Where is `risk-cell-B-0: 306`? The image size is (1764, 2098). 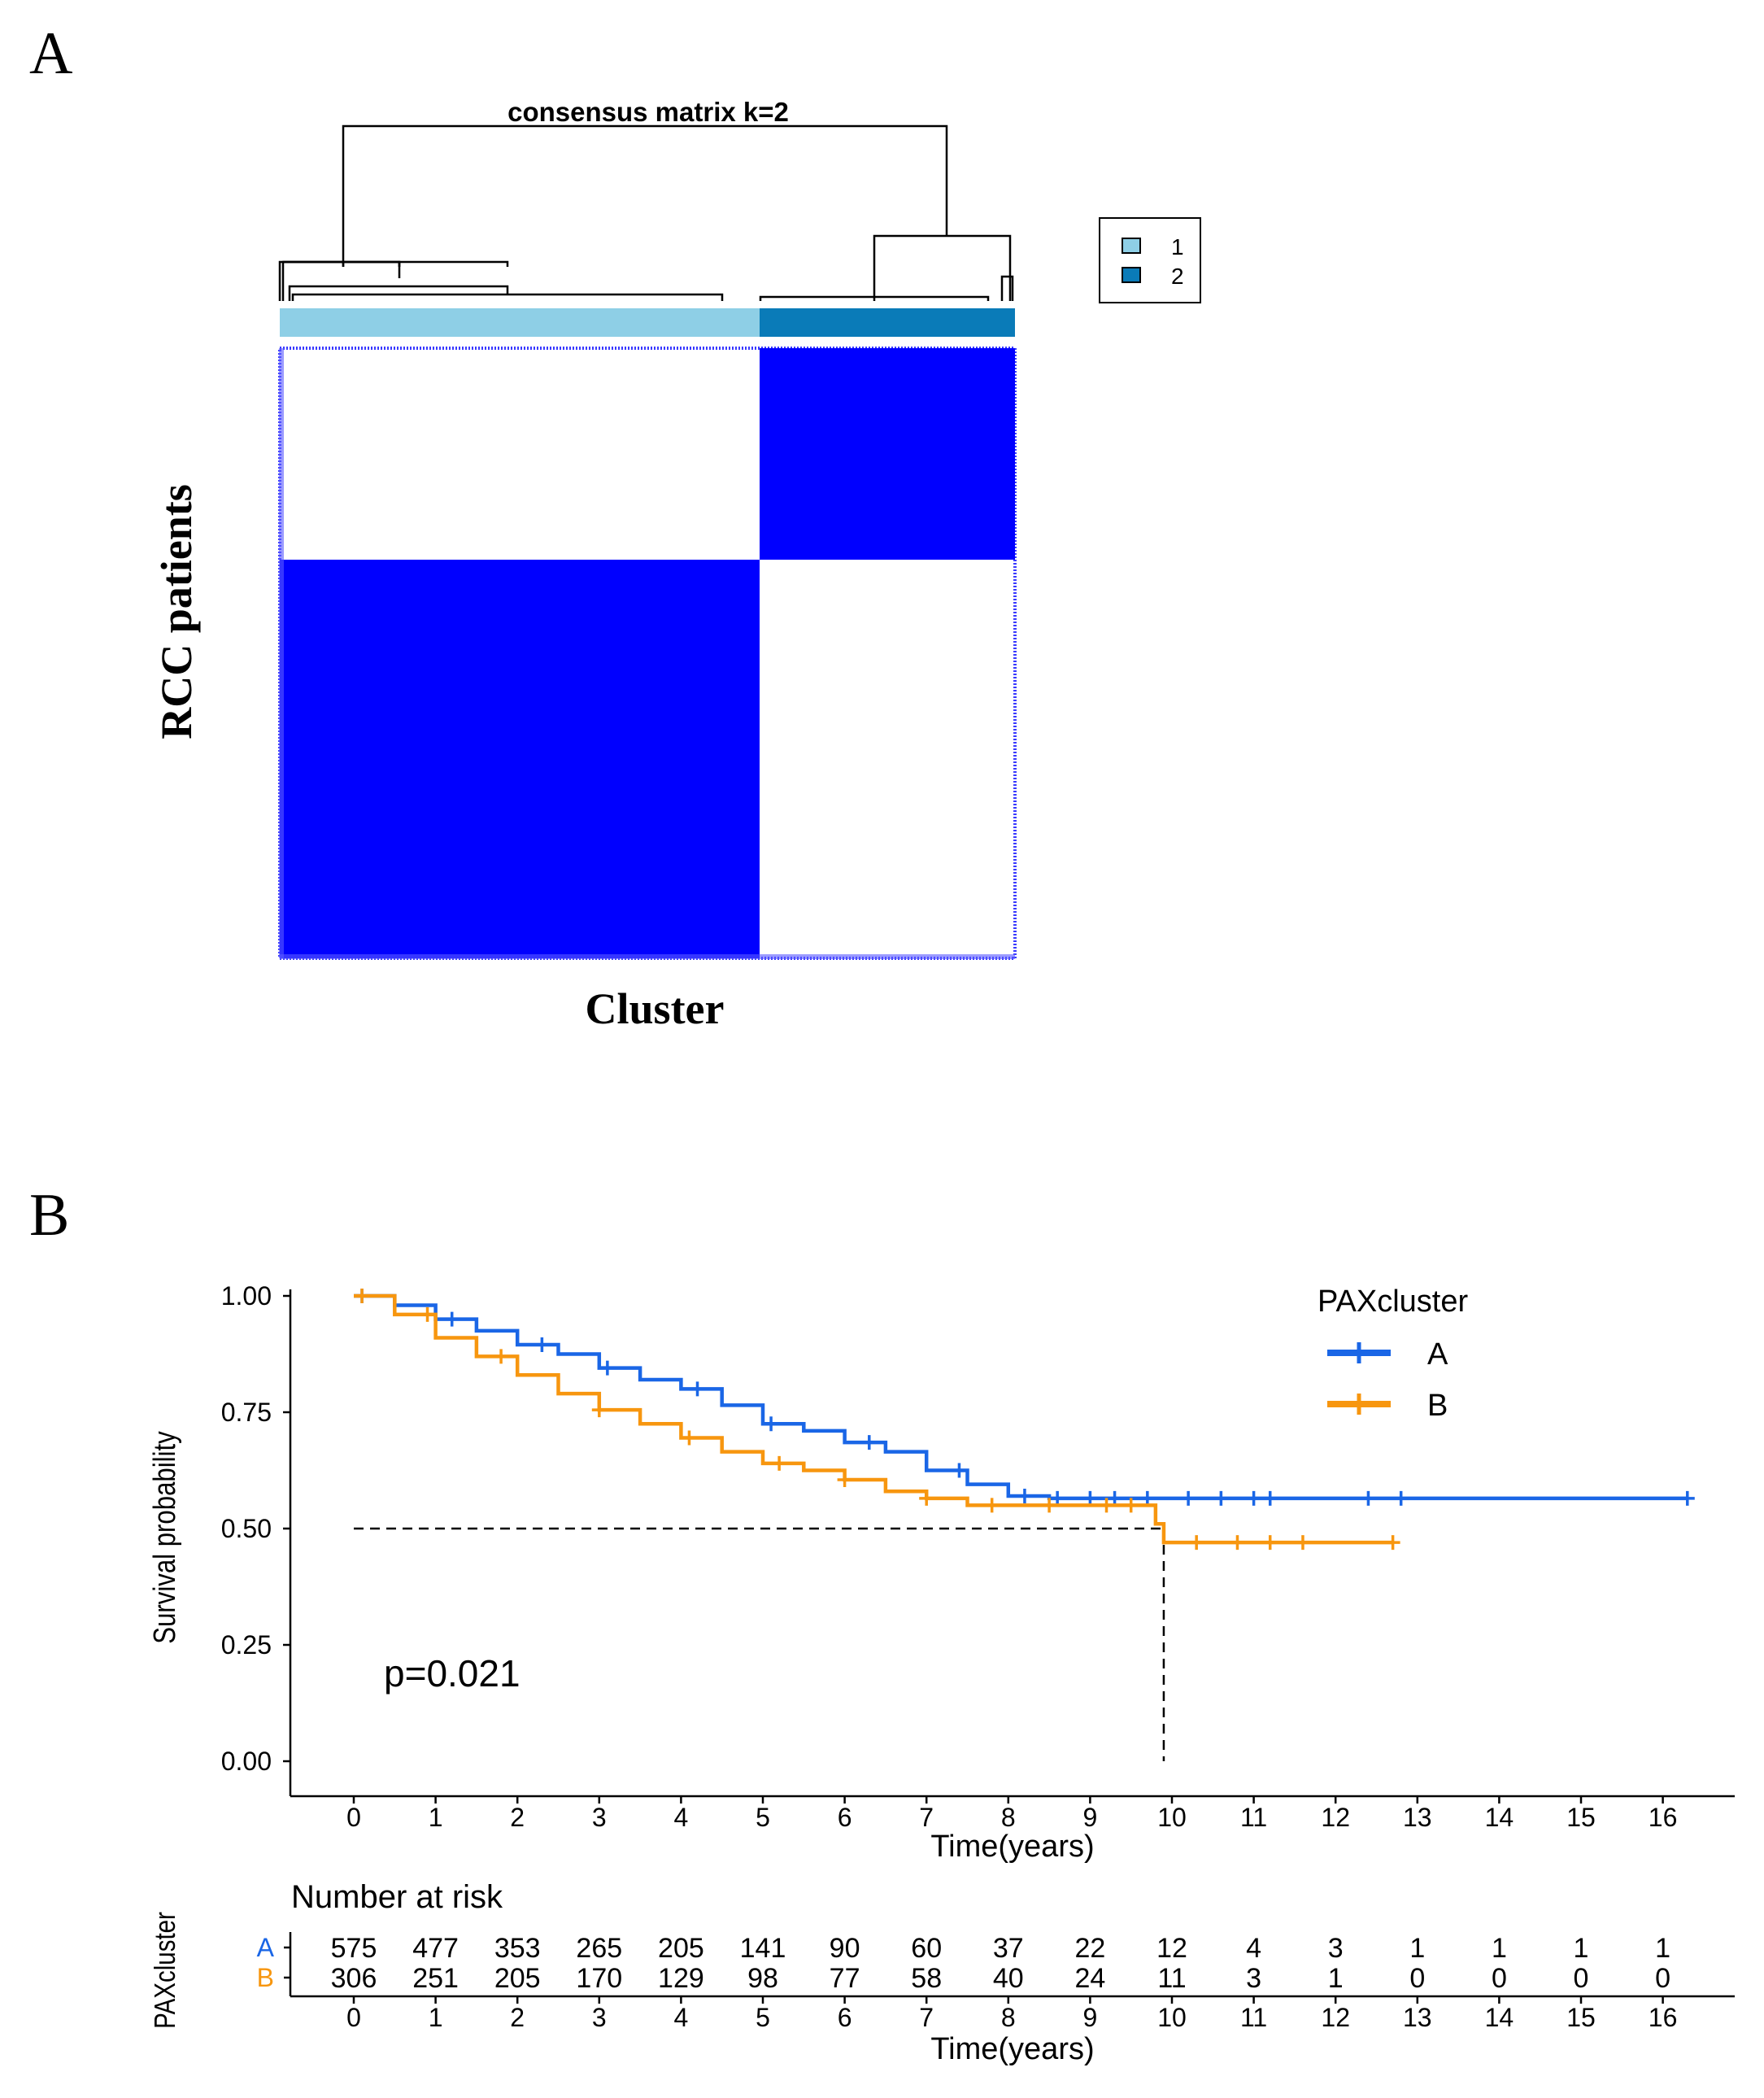 risk-cell-B-0: 306 is located at coordinates (354, 1978).